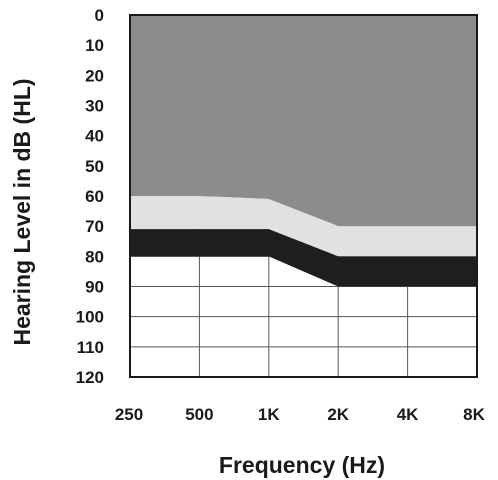  I want to click on x-tick-label: 4K, so click(408, 414).